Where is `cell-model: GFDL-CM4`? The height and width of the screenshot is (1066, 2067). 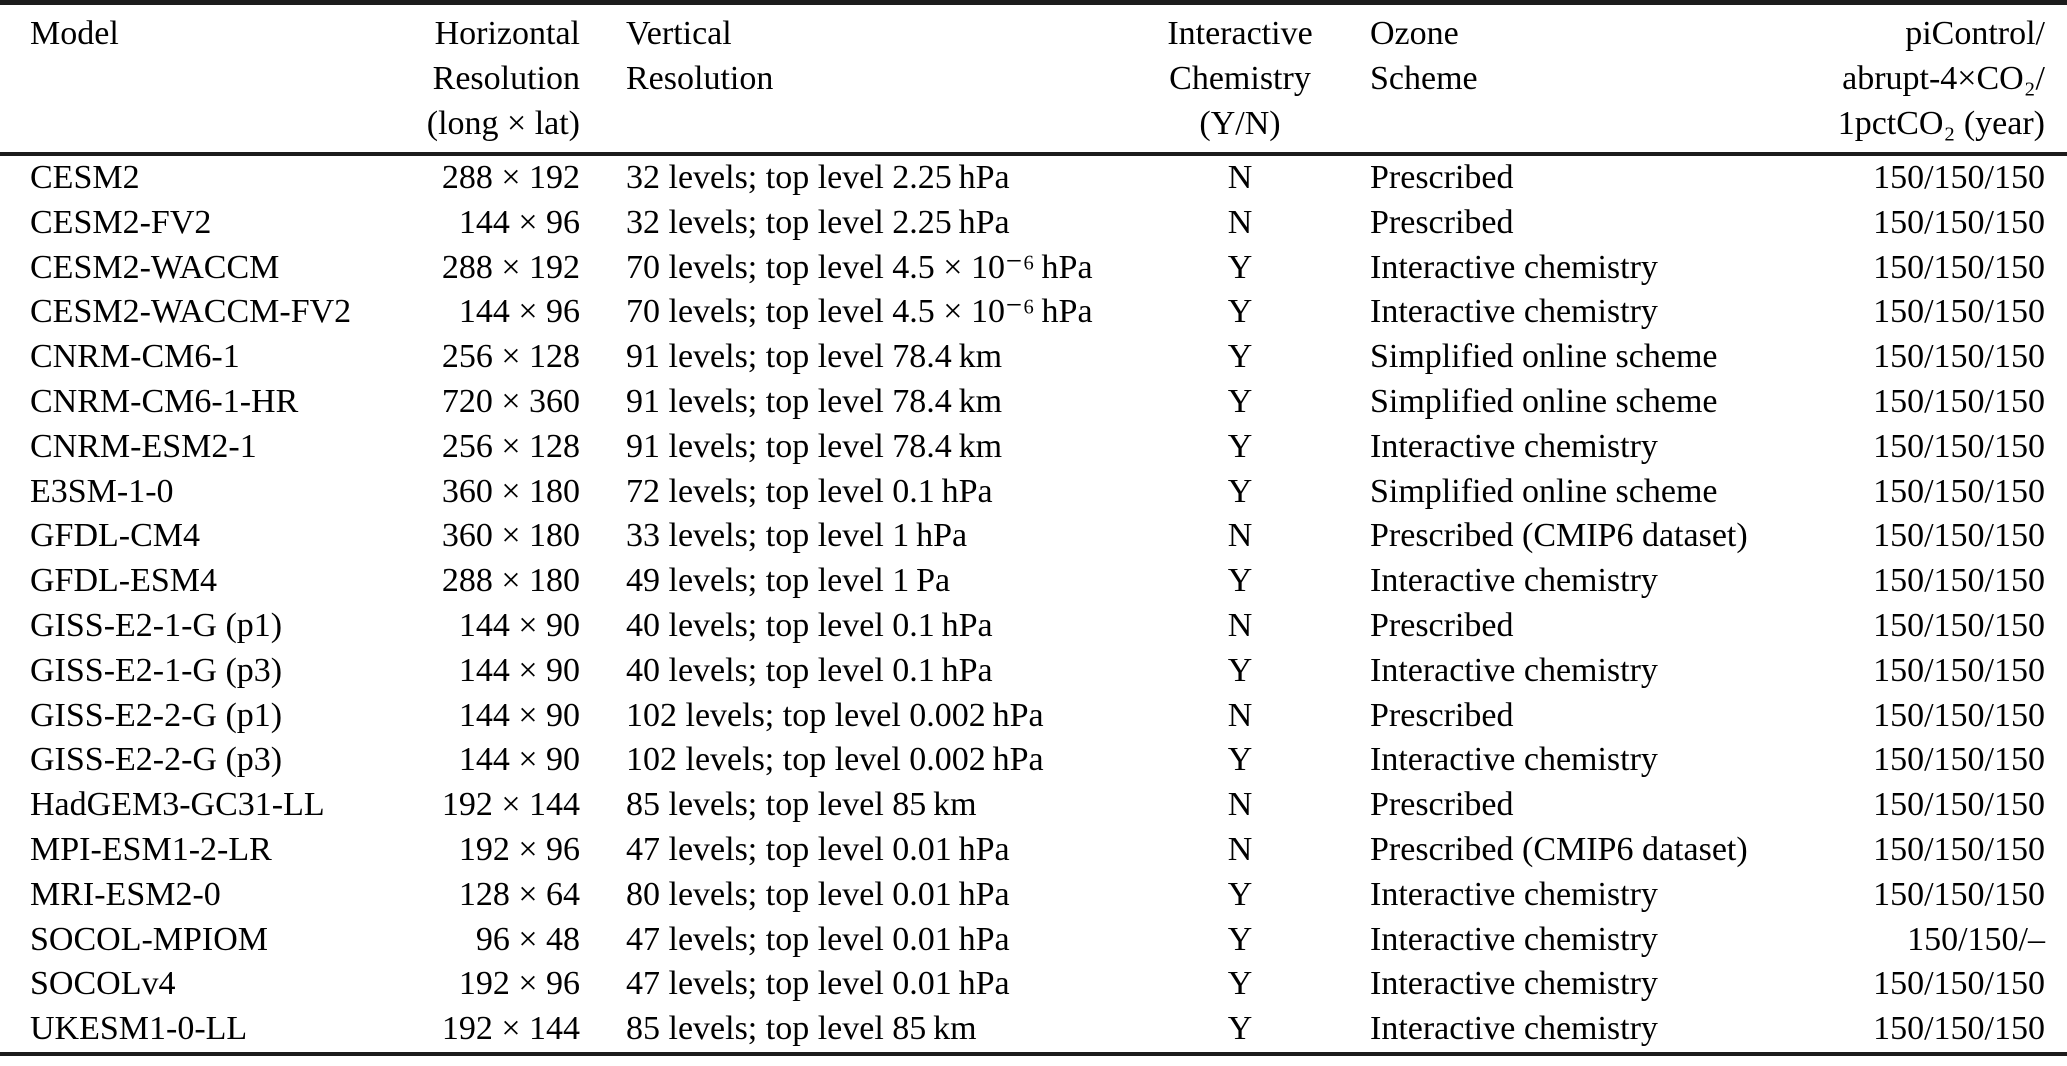 cell-model: GFDL-CM4 is located at coordinates (115, 536).